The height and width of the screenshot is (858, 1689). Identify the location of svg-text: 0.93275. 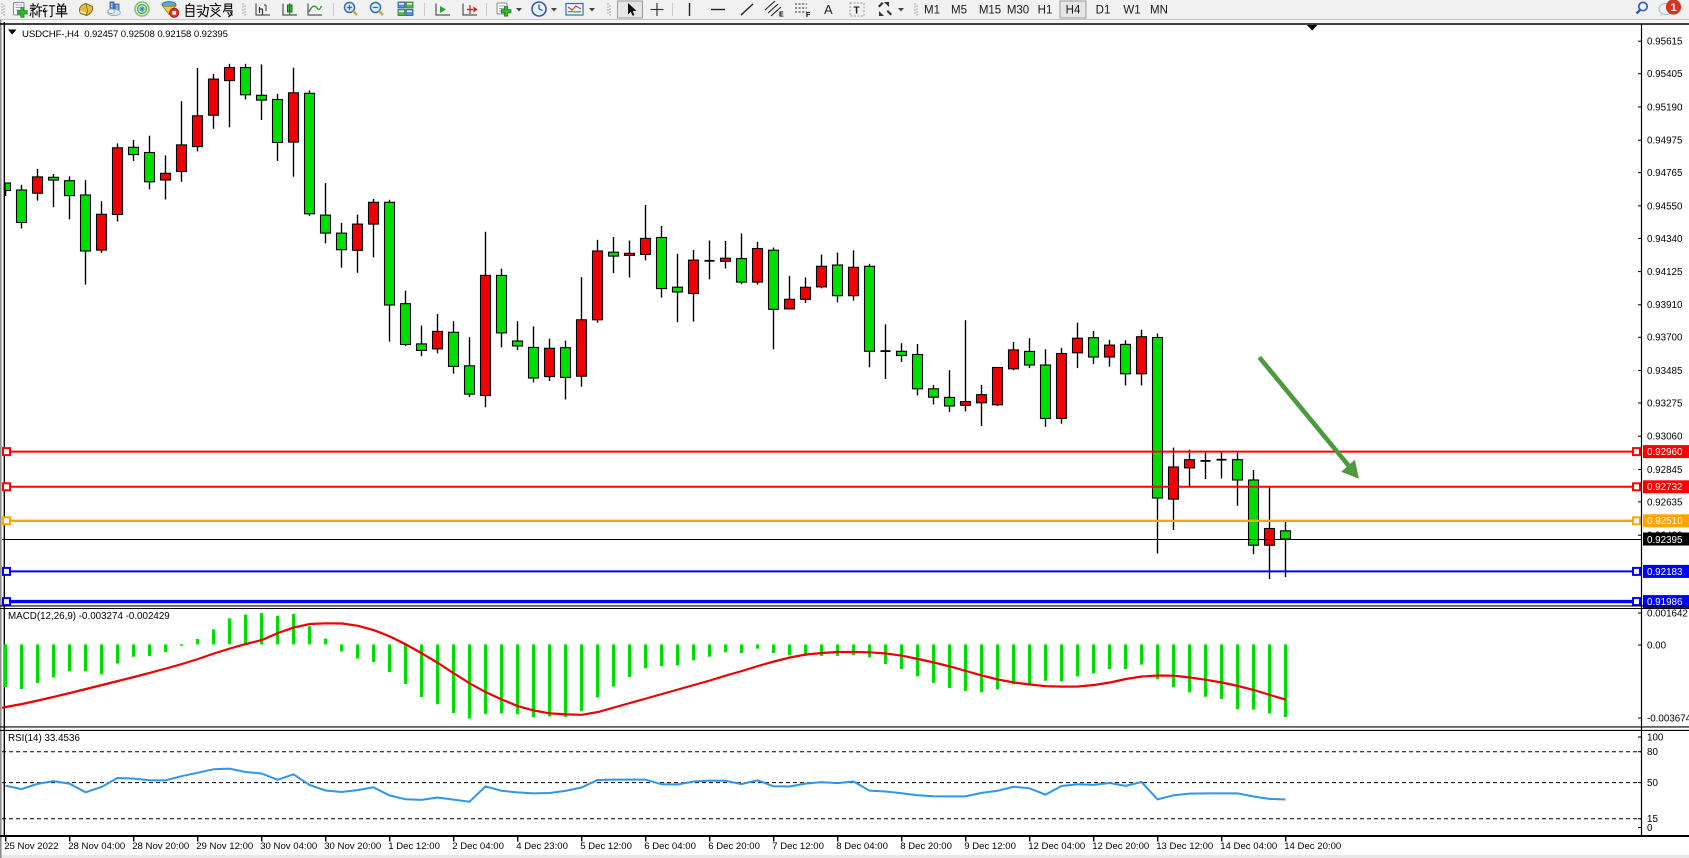
(1665, 403).